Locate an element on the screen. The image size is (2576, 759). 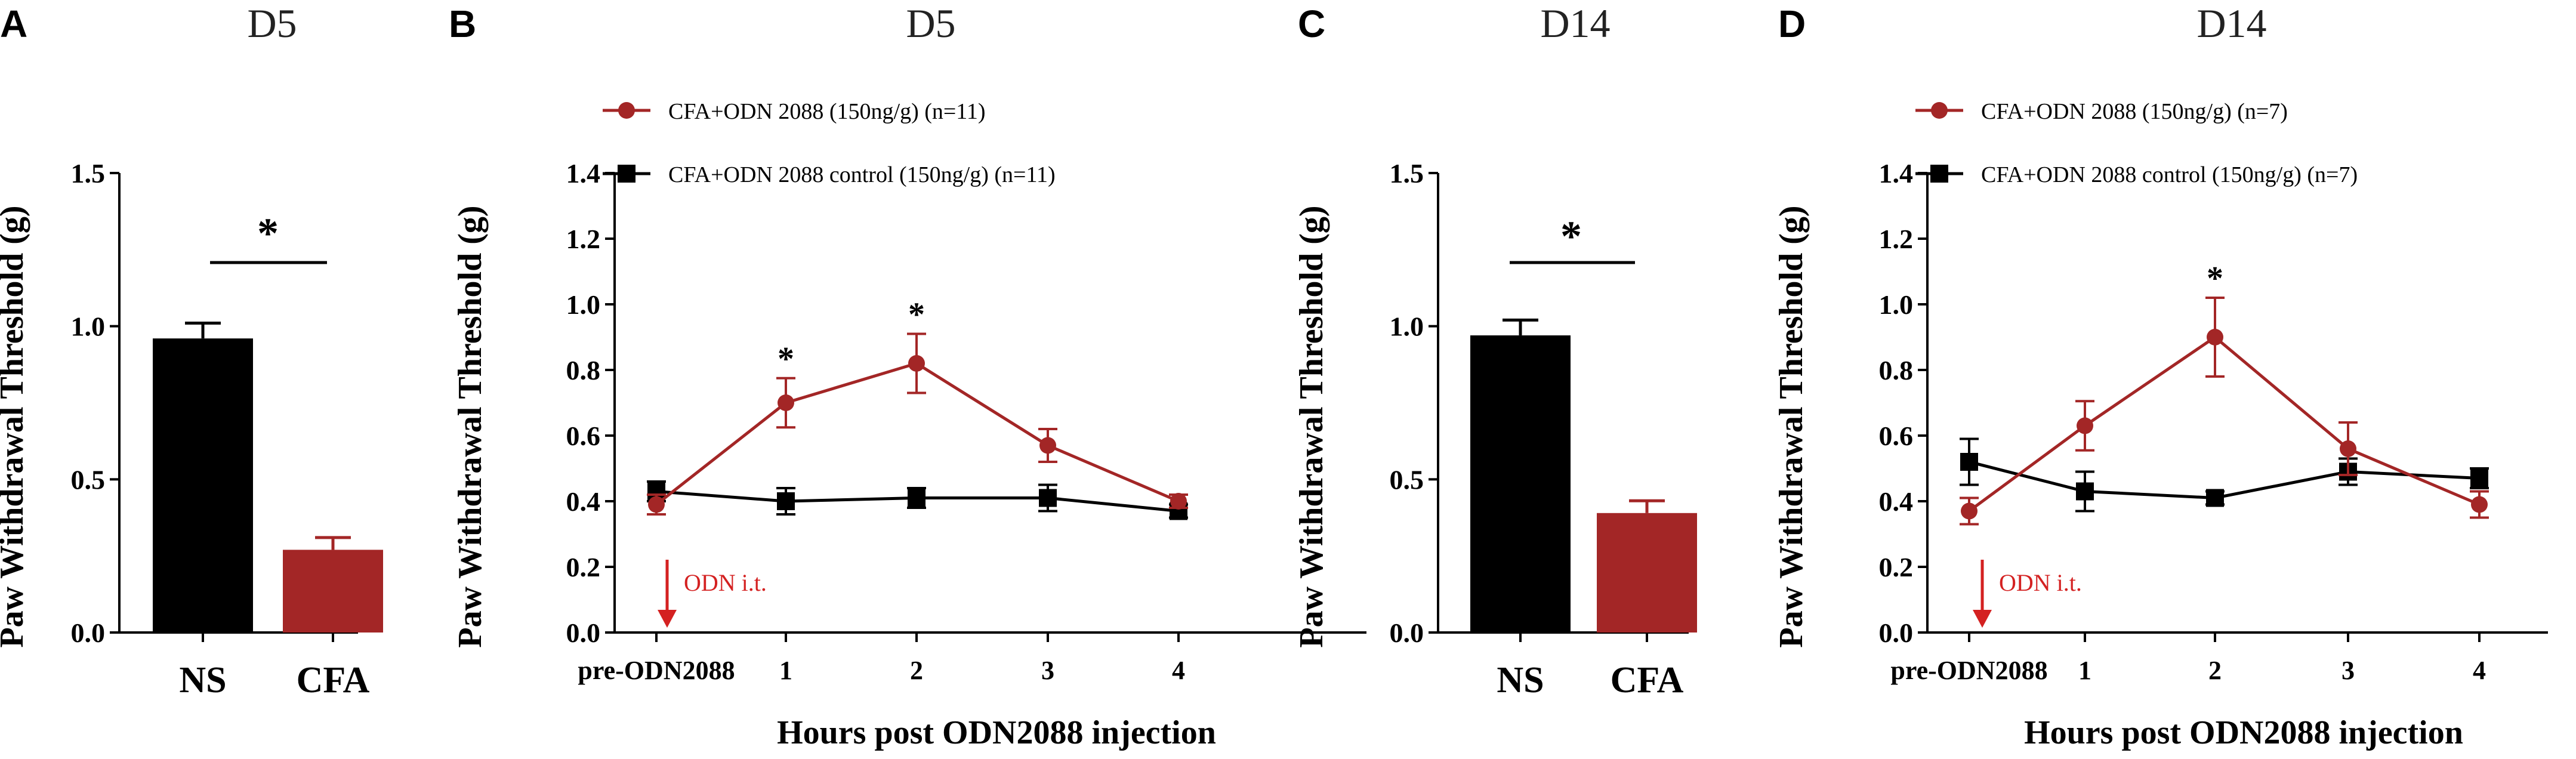
x-category-label-b-2: 2 is located at coordinates (917, 670).